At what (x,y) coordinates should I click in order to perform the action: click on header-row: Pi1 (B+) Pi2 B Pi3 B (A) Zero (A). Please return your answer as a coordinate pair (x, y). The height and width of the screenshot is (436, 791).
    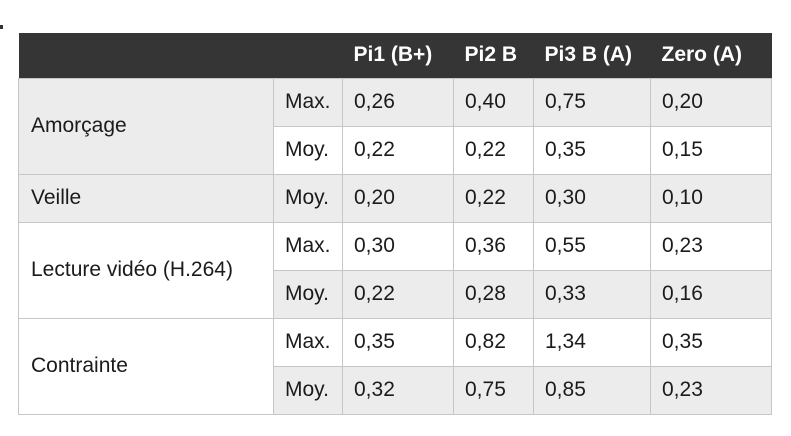
    Looking at the image, I should click on (395, 55).